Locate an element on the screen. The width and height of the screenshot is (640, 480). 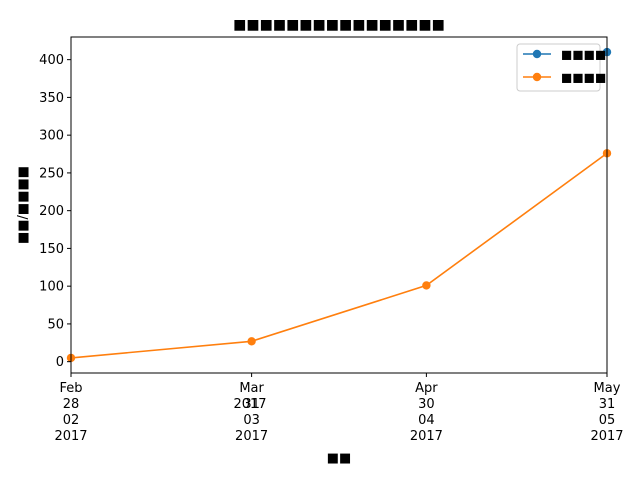
x-tick-label: Apr 30 04 2017 is located at coordinates (426, 412).